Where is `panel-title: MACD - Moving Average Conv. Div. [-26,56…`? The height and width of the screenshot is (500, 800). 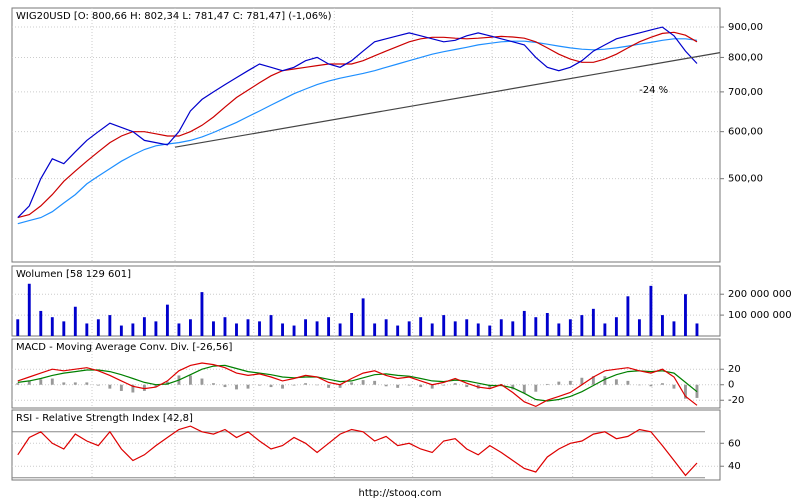
panel-title: MACD - Moving Average Conv. Div. [-26,56… is located at coordinates (124, 347).